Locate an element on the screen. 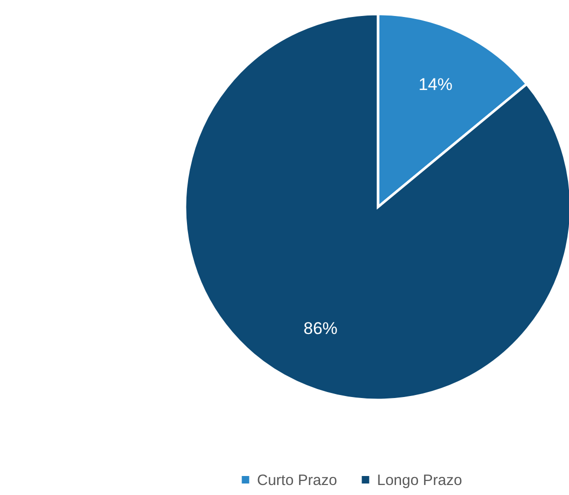  legend-label: Longo Prazo is located at coordinates (419, 480).